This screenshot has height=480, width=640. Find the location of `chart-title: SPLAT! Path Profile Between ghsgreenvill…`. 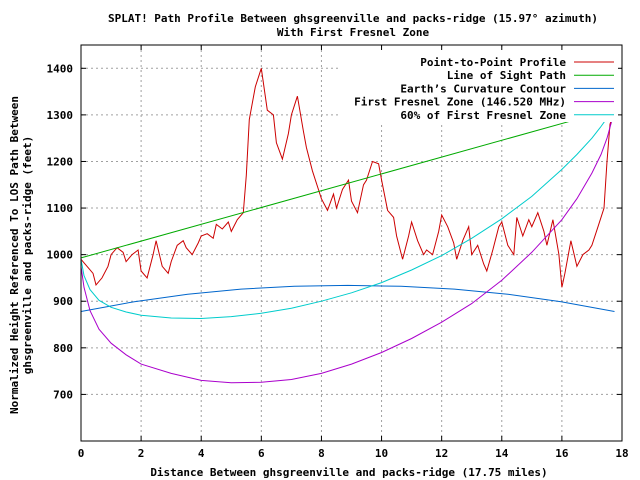

chart-title: SPLAT! Path Profile Between ghsgreenvill… is located at coordinates (353, 18).